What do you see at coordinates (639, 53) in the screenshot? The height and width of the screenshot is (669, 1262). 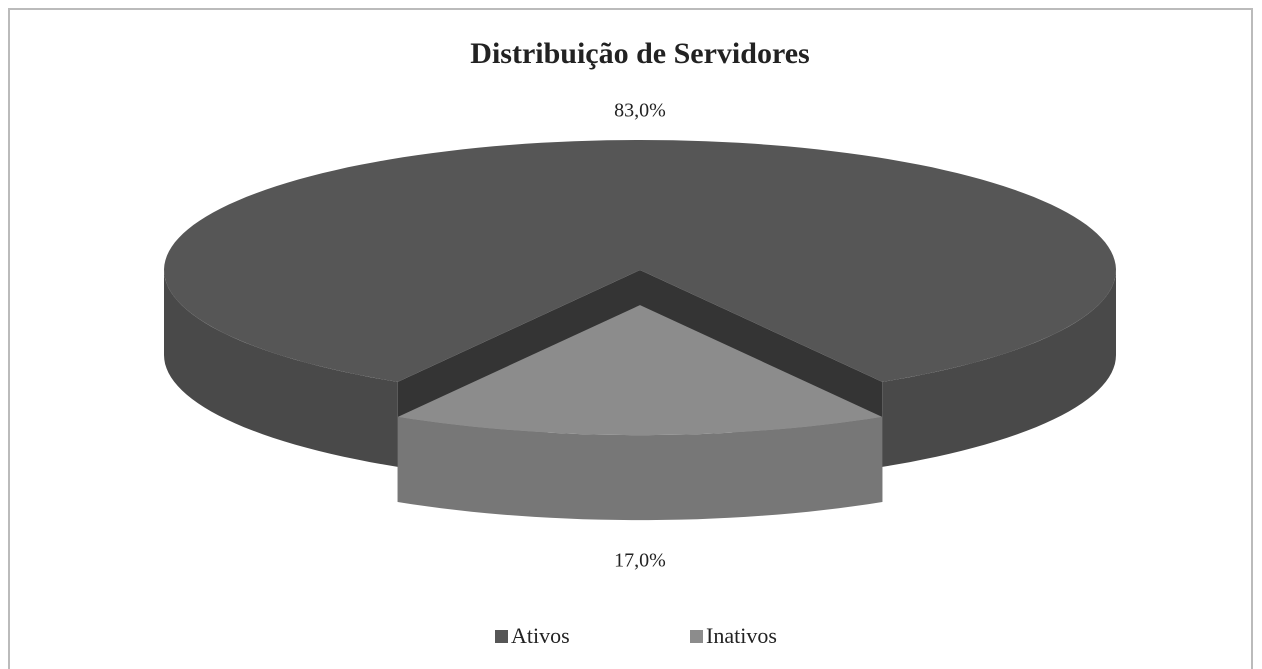 I see `chart-title: Distribuição de Servidores` at bounding box center [639, 53].